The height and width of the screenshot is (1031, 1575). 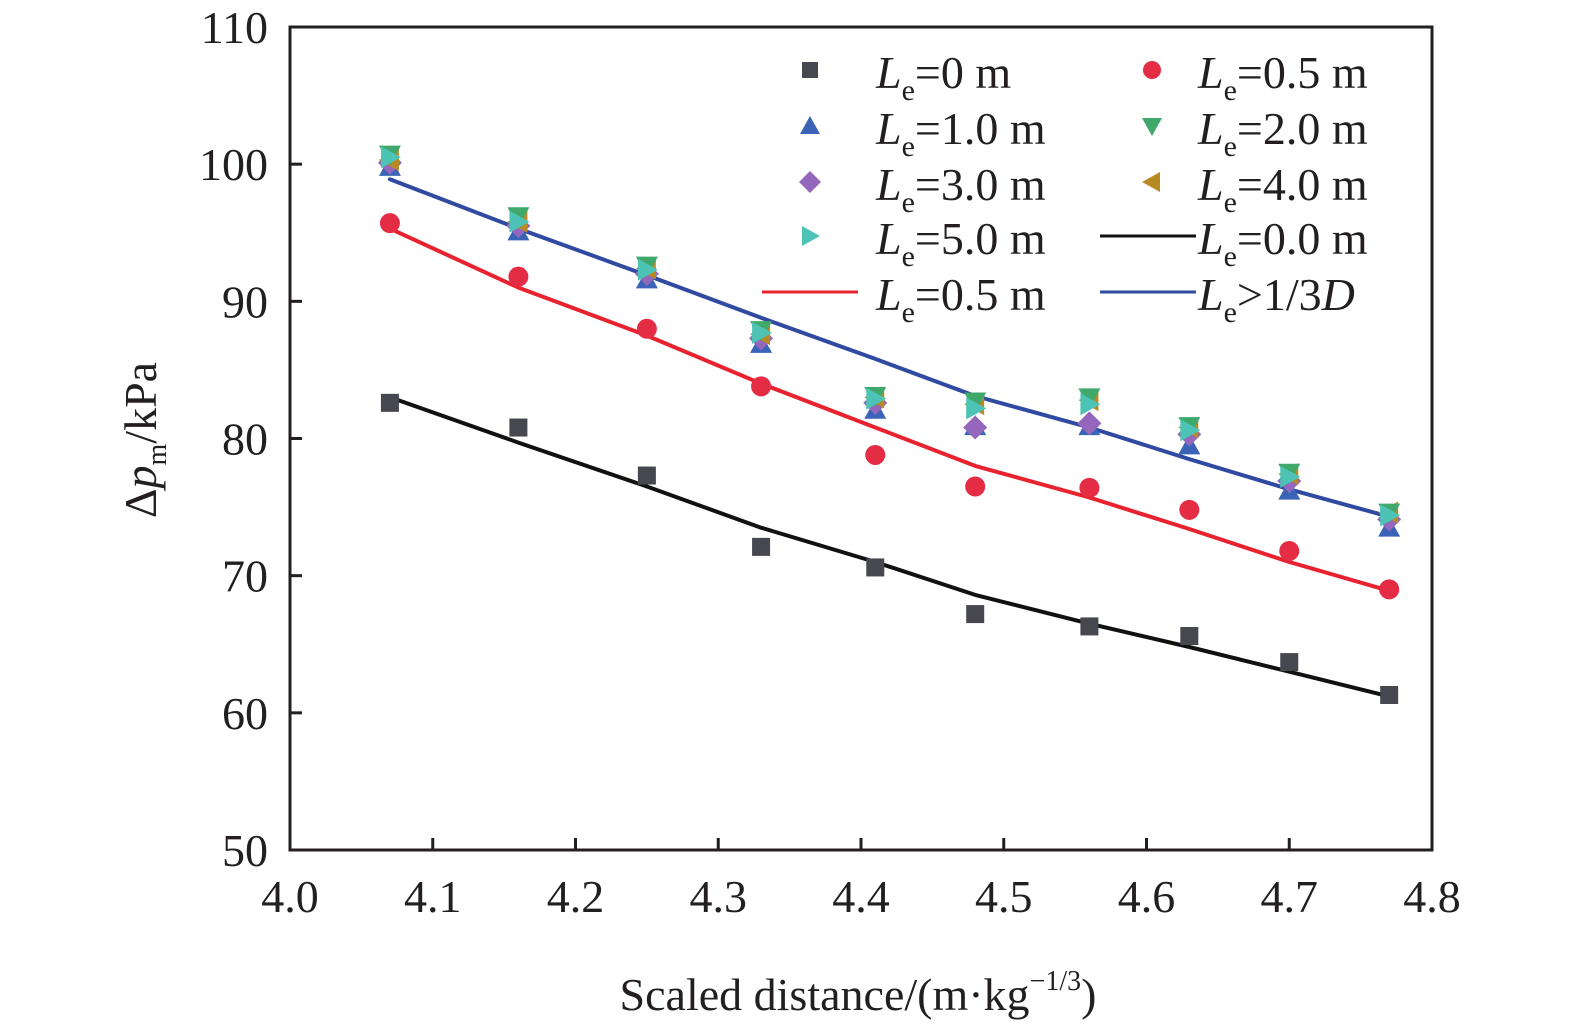 What do you see at coordinates (1338, 294) in the screenshot?
I see `legend-label-tail: D` at bounding box center [1338, 294].